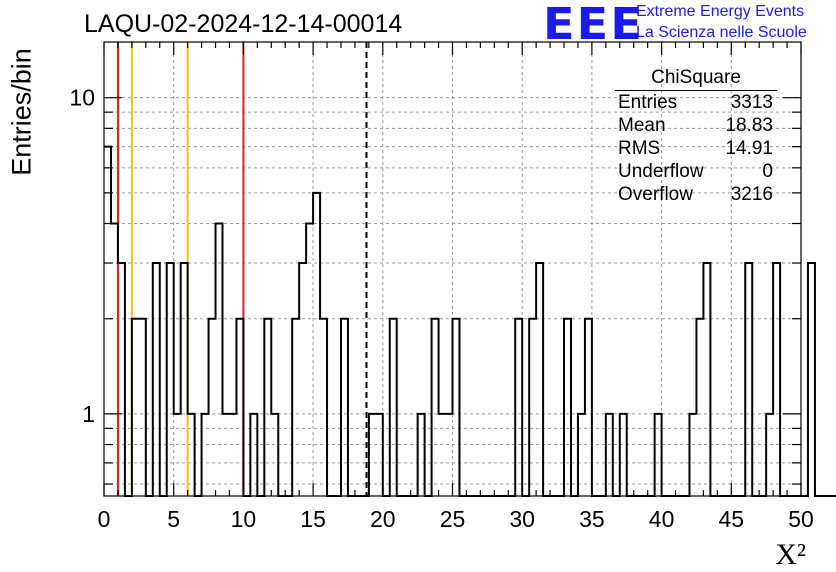 The width and height of the screenshot is (836, 572). I want to click on stat-label: Entries, so click(648, 102).